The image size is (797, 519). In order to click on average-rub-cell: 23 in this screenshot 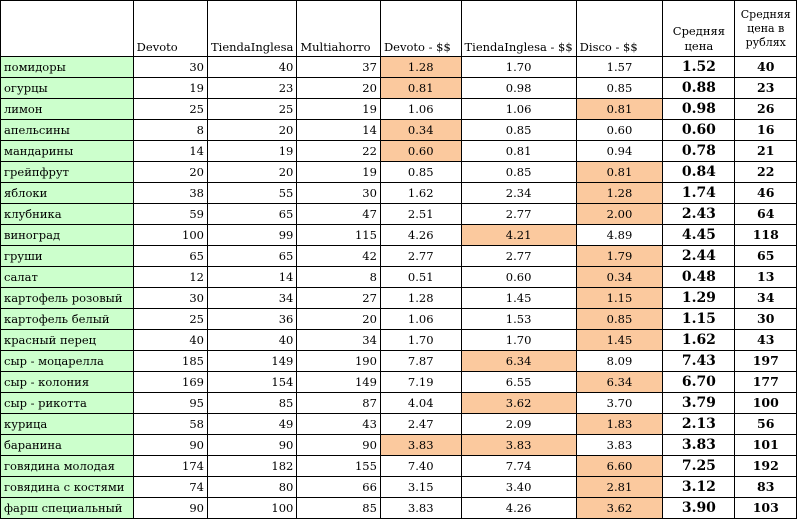, I will do `click(765, 88)`.